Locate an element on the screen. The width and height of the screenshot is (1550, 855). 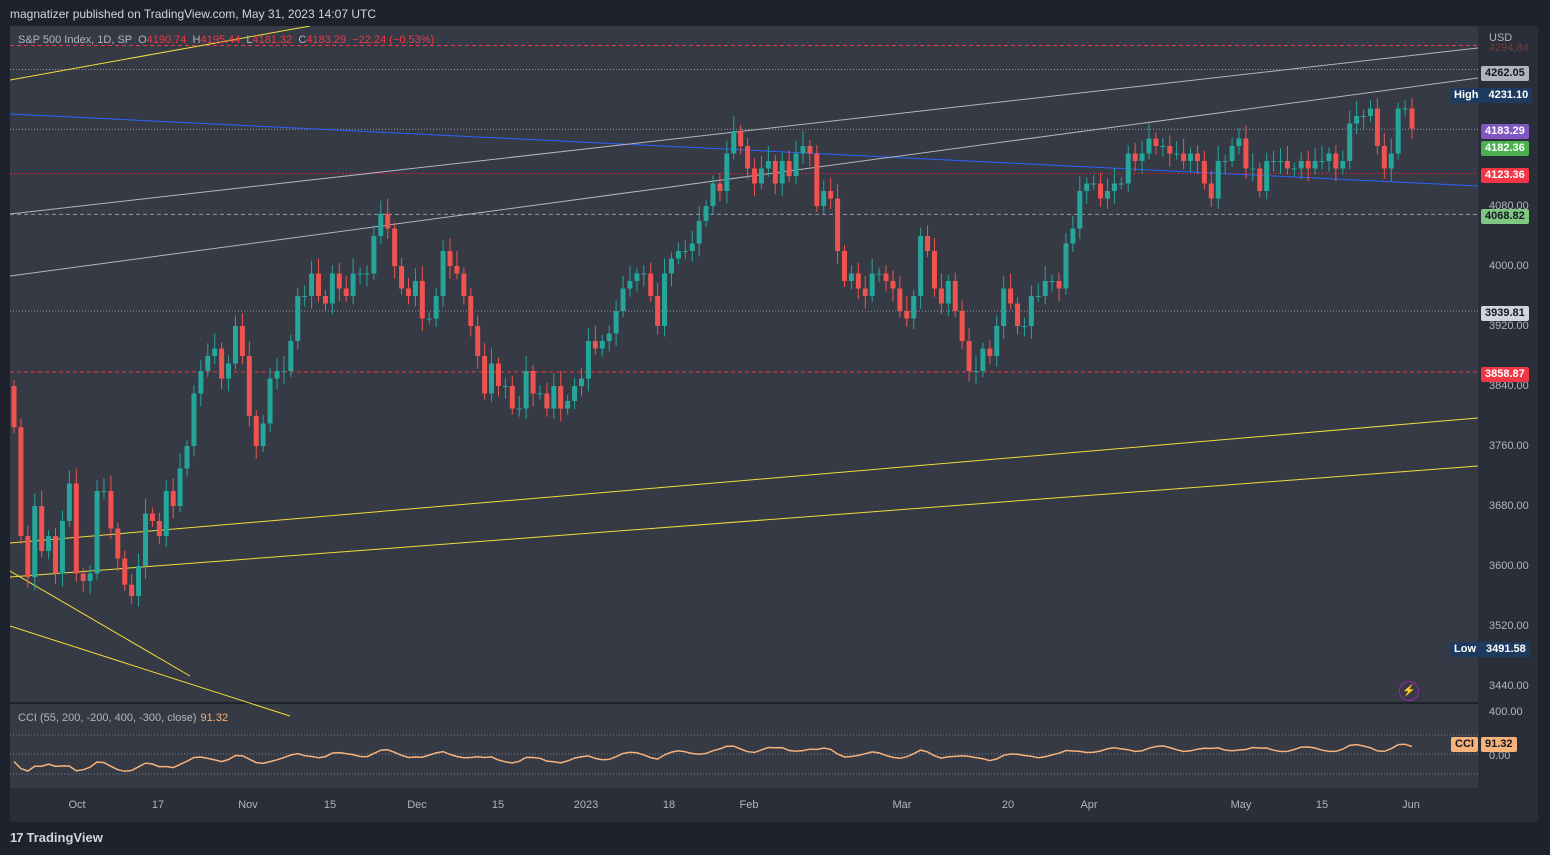
time-axis-label: Nov is located at coordinates (248, 805).